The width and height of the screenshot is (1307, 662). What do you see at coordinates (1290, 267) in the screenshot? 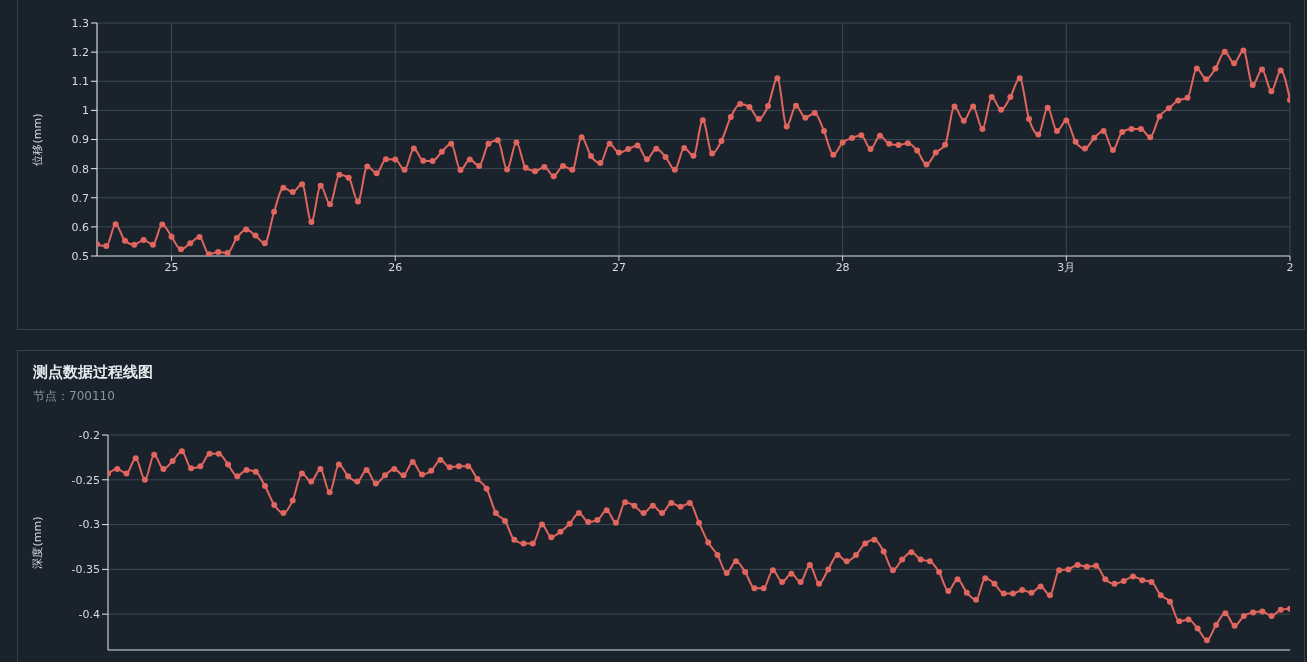
I see `x-tick-label: 2` at bounding box center [1290, 267].